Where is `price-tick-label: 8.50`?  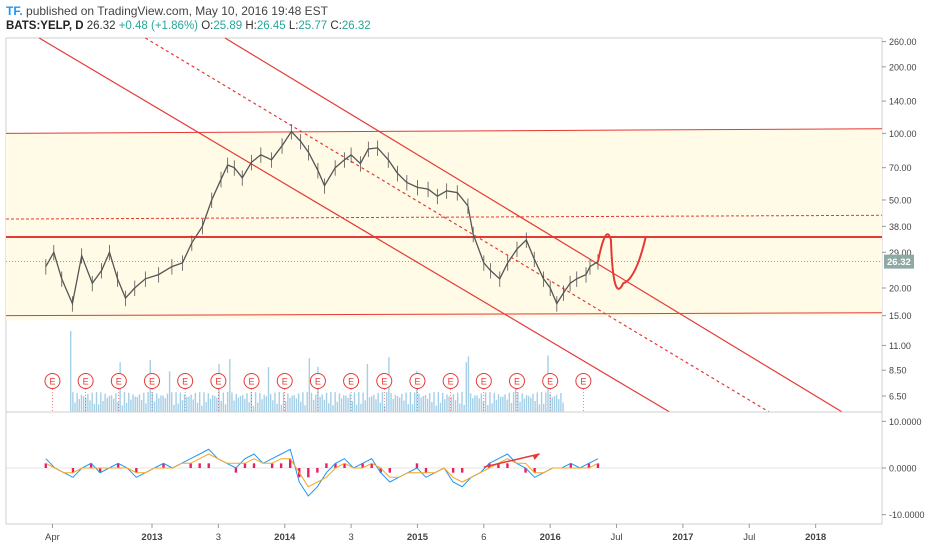
price-tick-label: 8.50 is located at coordinates (898, 371).